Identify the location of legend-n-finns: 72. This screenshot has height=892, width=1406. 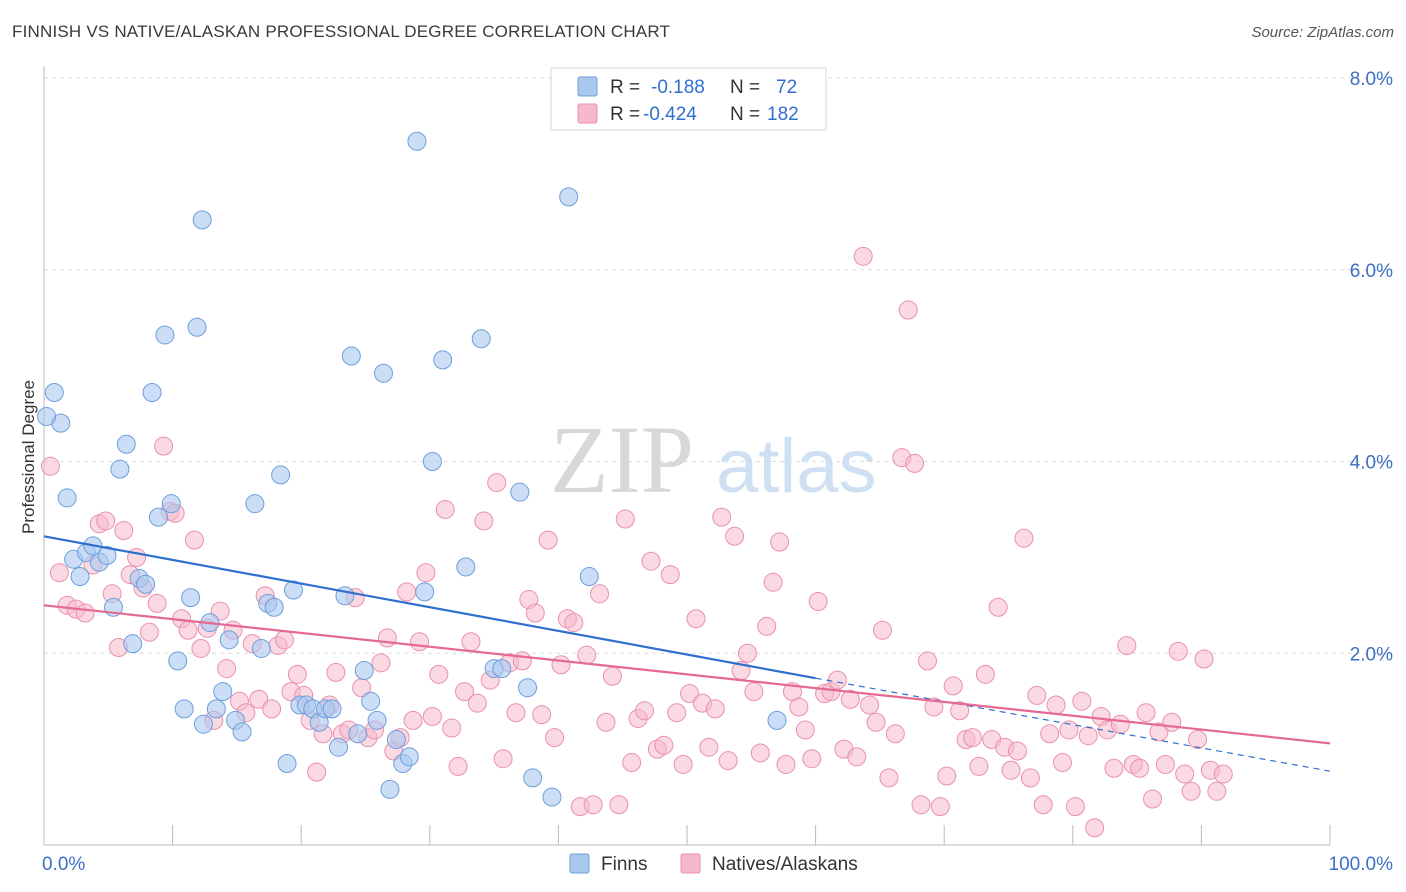
(786, 87).